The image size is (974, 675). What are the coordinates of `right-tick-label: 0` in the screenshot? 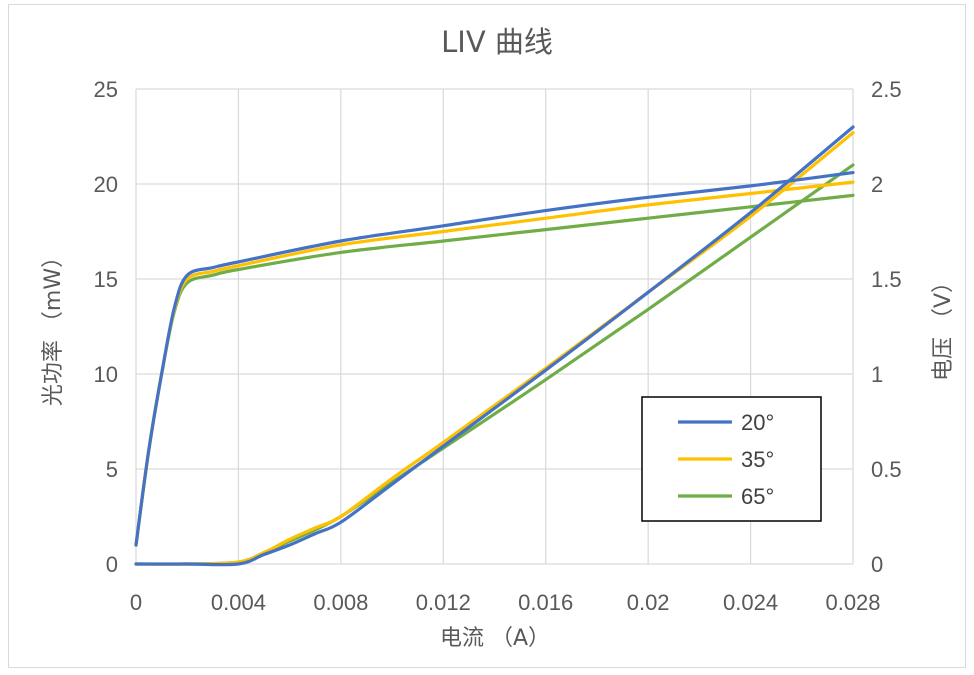 It's located at (877, 564).